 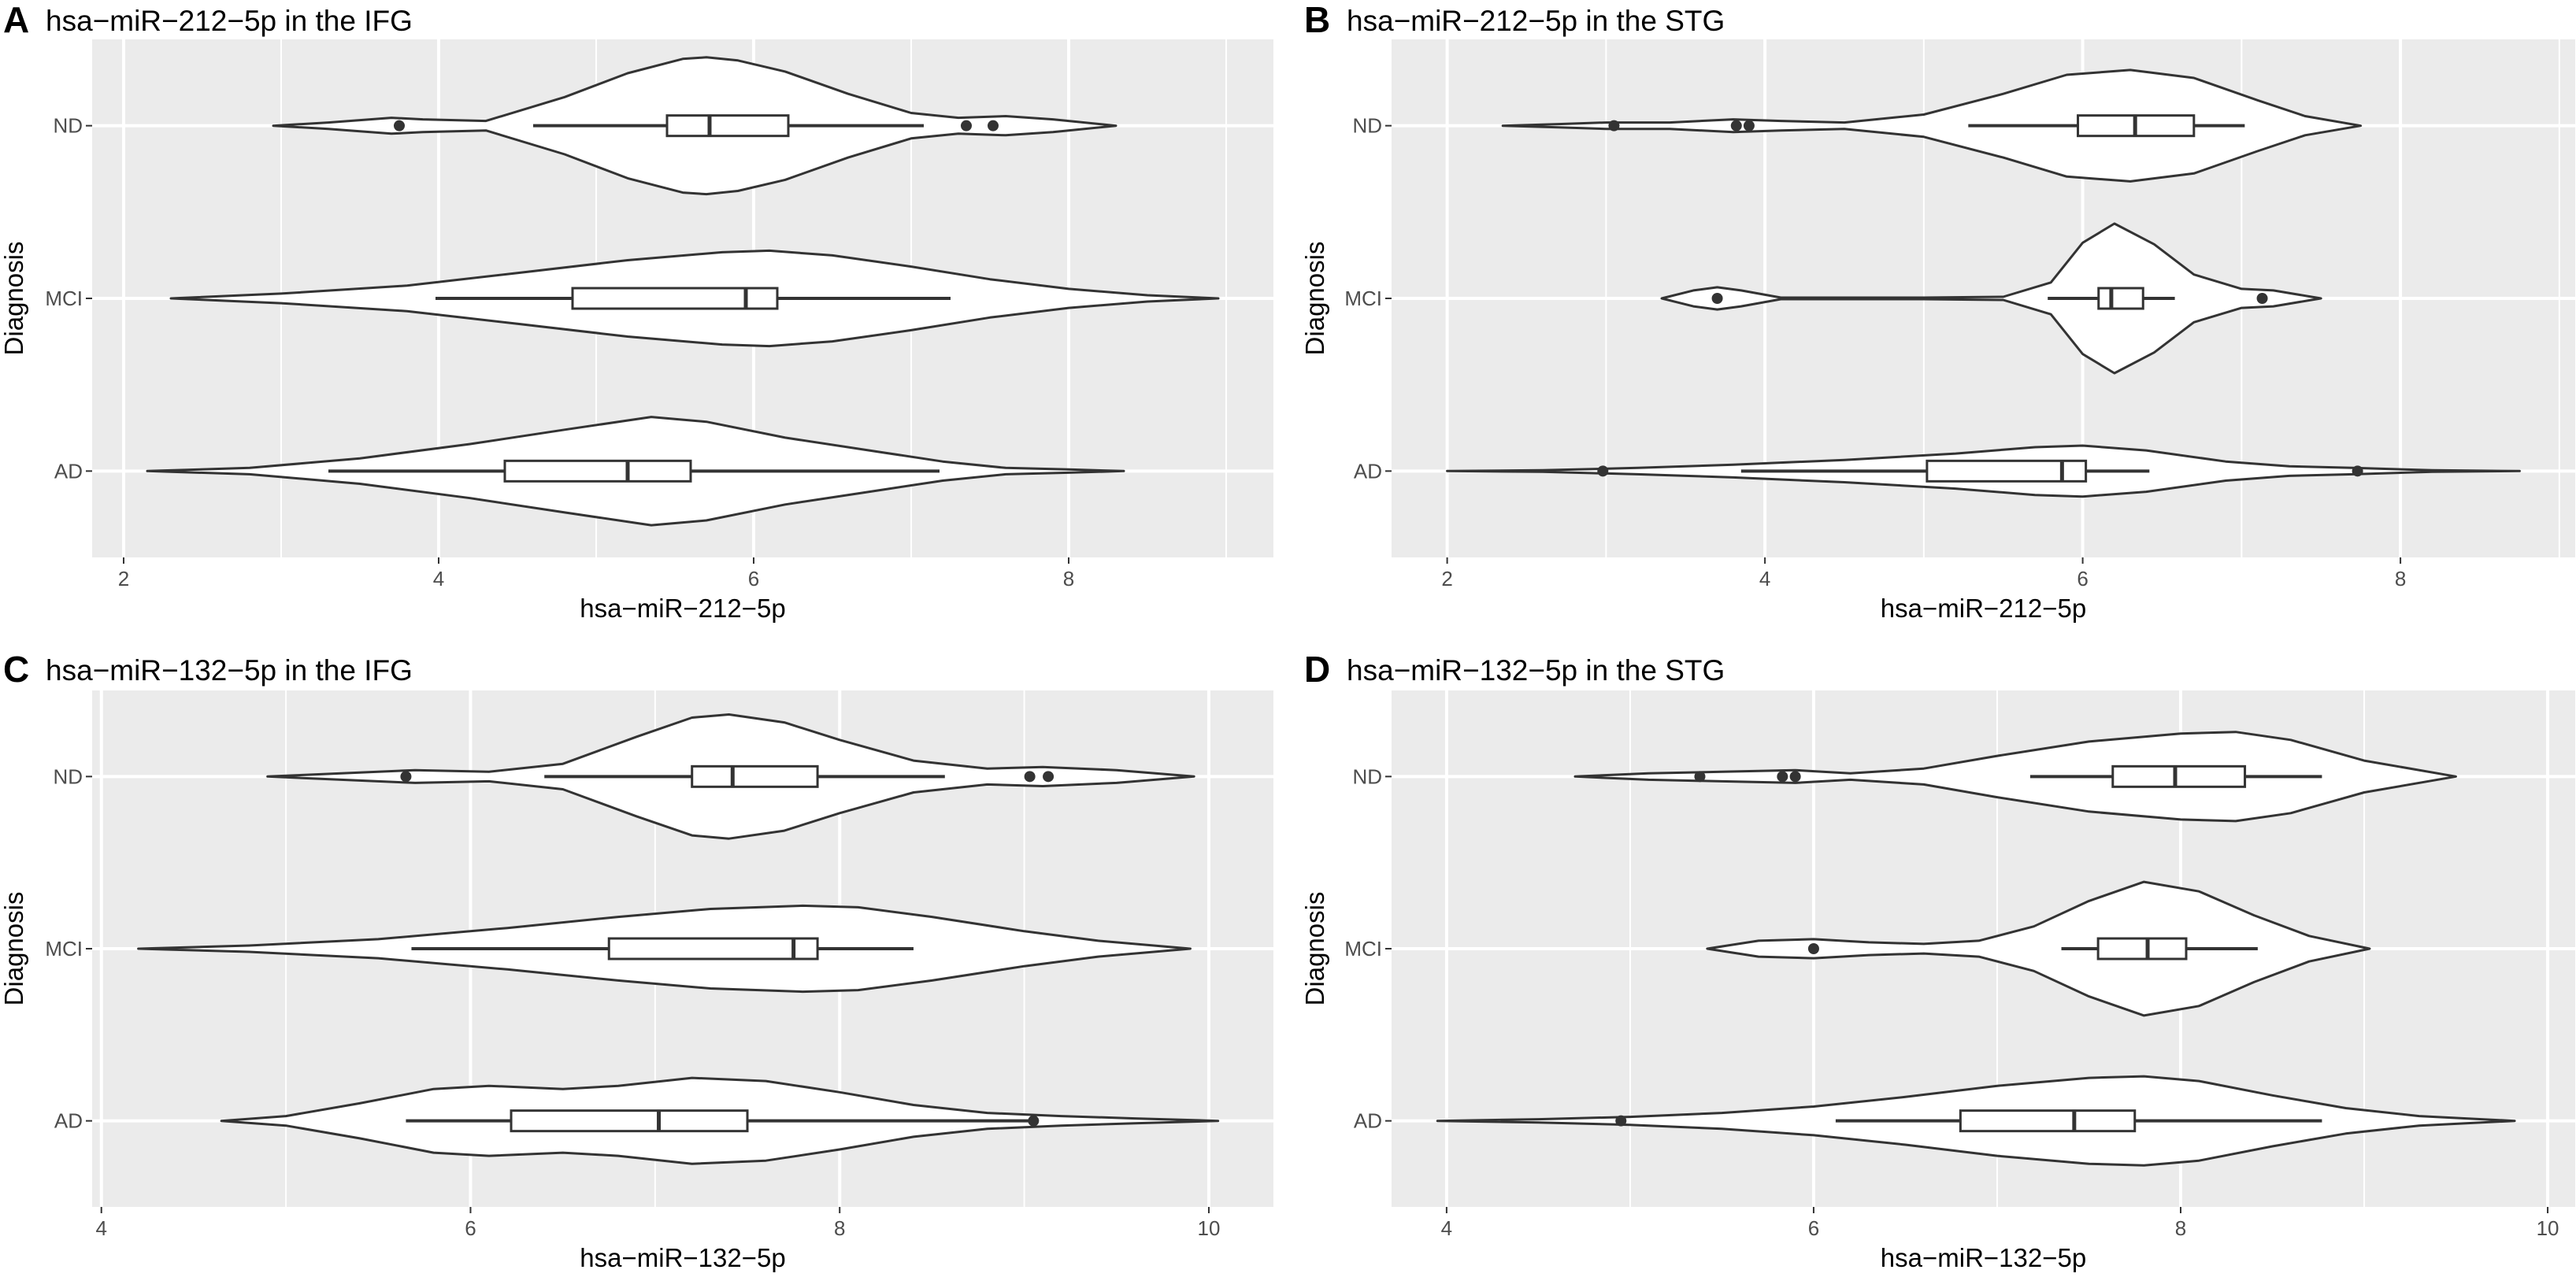 I want to click on panel-letter: B, so click(x=1317, y=20).